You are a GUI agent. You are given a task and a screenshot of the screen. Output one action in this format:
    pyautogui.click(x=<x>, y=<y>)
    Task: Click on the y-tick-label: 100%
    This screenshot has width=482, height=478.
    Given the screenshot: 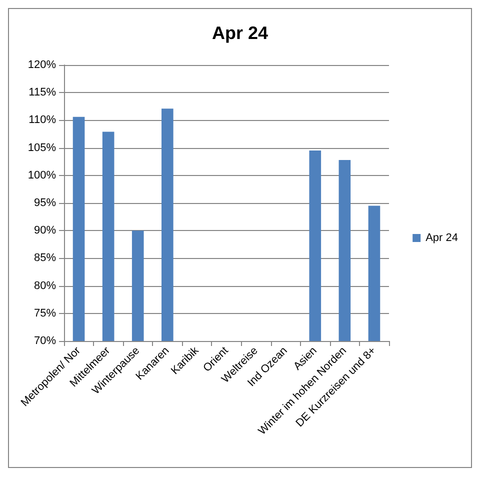 What is the action you would take?
    pyautogui.click(x=42, y=175)
    